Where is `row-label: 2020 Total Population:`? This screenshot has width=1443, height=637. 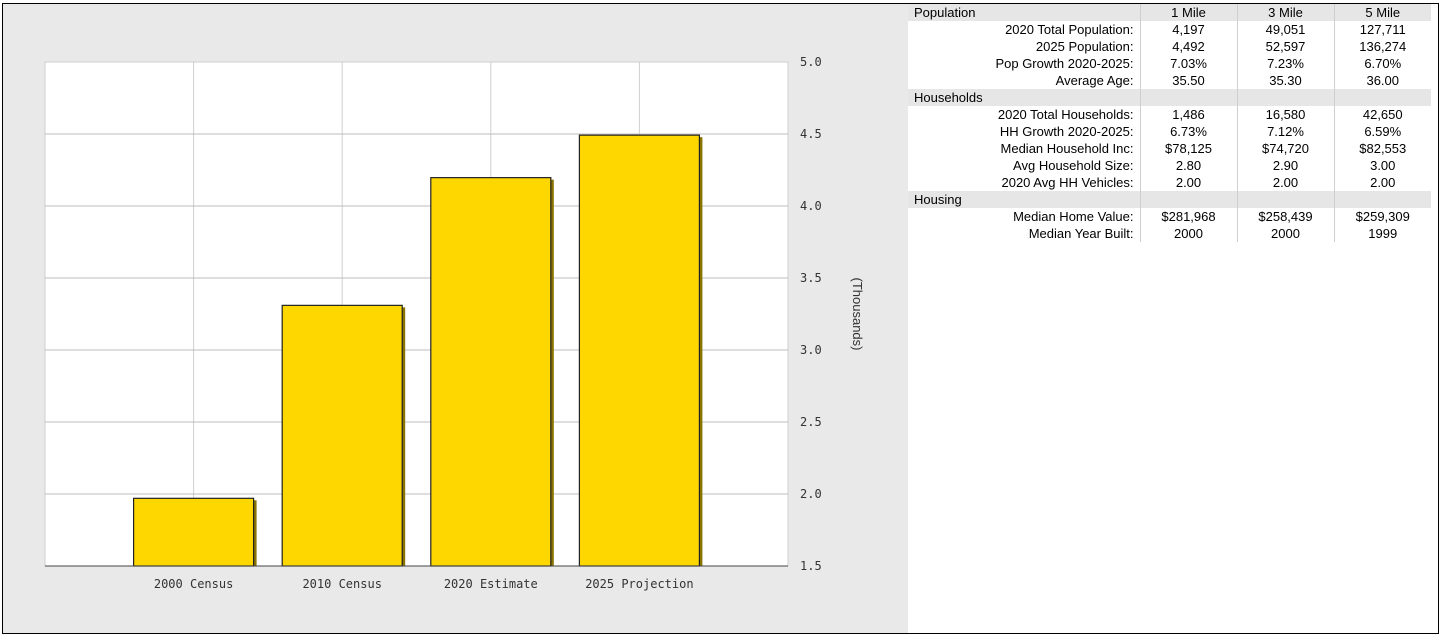 row-label: 2020 Total Population: is located at coordinates (1069, 29).